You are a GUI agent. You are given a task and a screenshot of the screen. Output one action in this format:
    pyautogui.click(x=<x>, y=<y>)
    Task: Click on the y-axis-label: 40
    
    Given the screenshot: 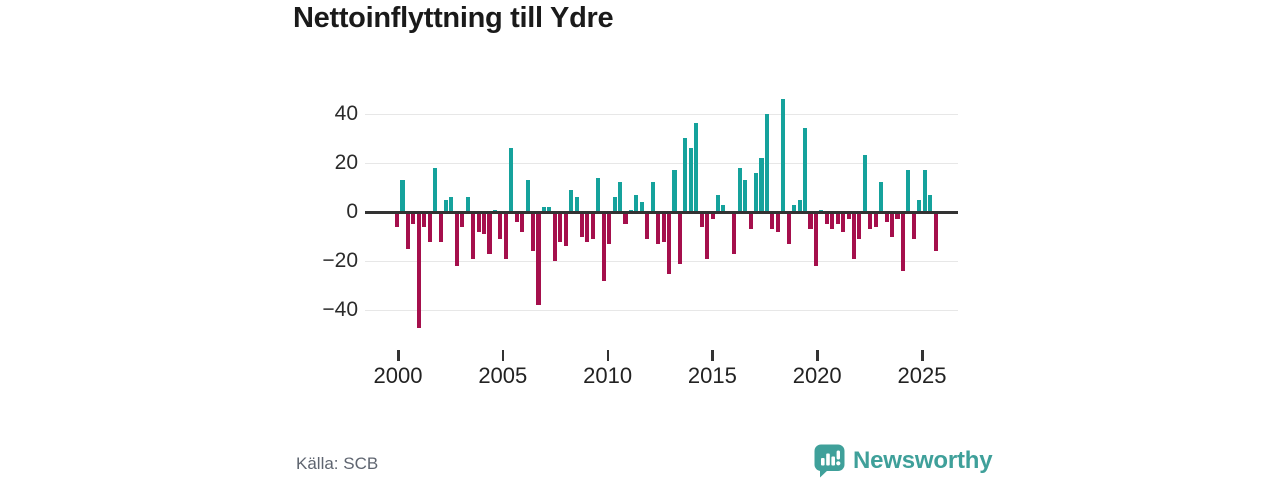 What is the action you would take?
    pyautogui.click(x=346, y=113)
    